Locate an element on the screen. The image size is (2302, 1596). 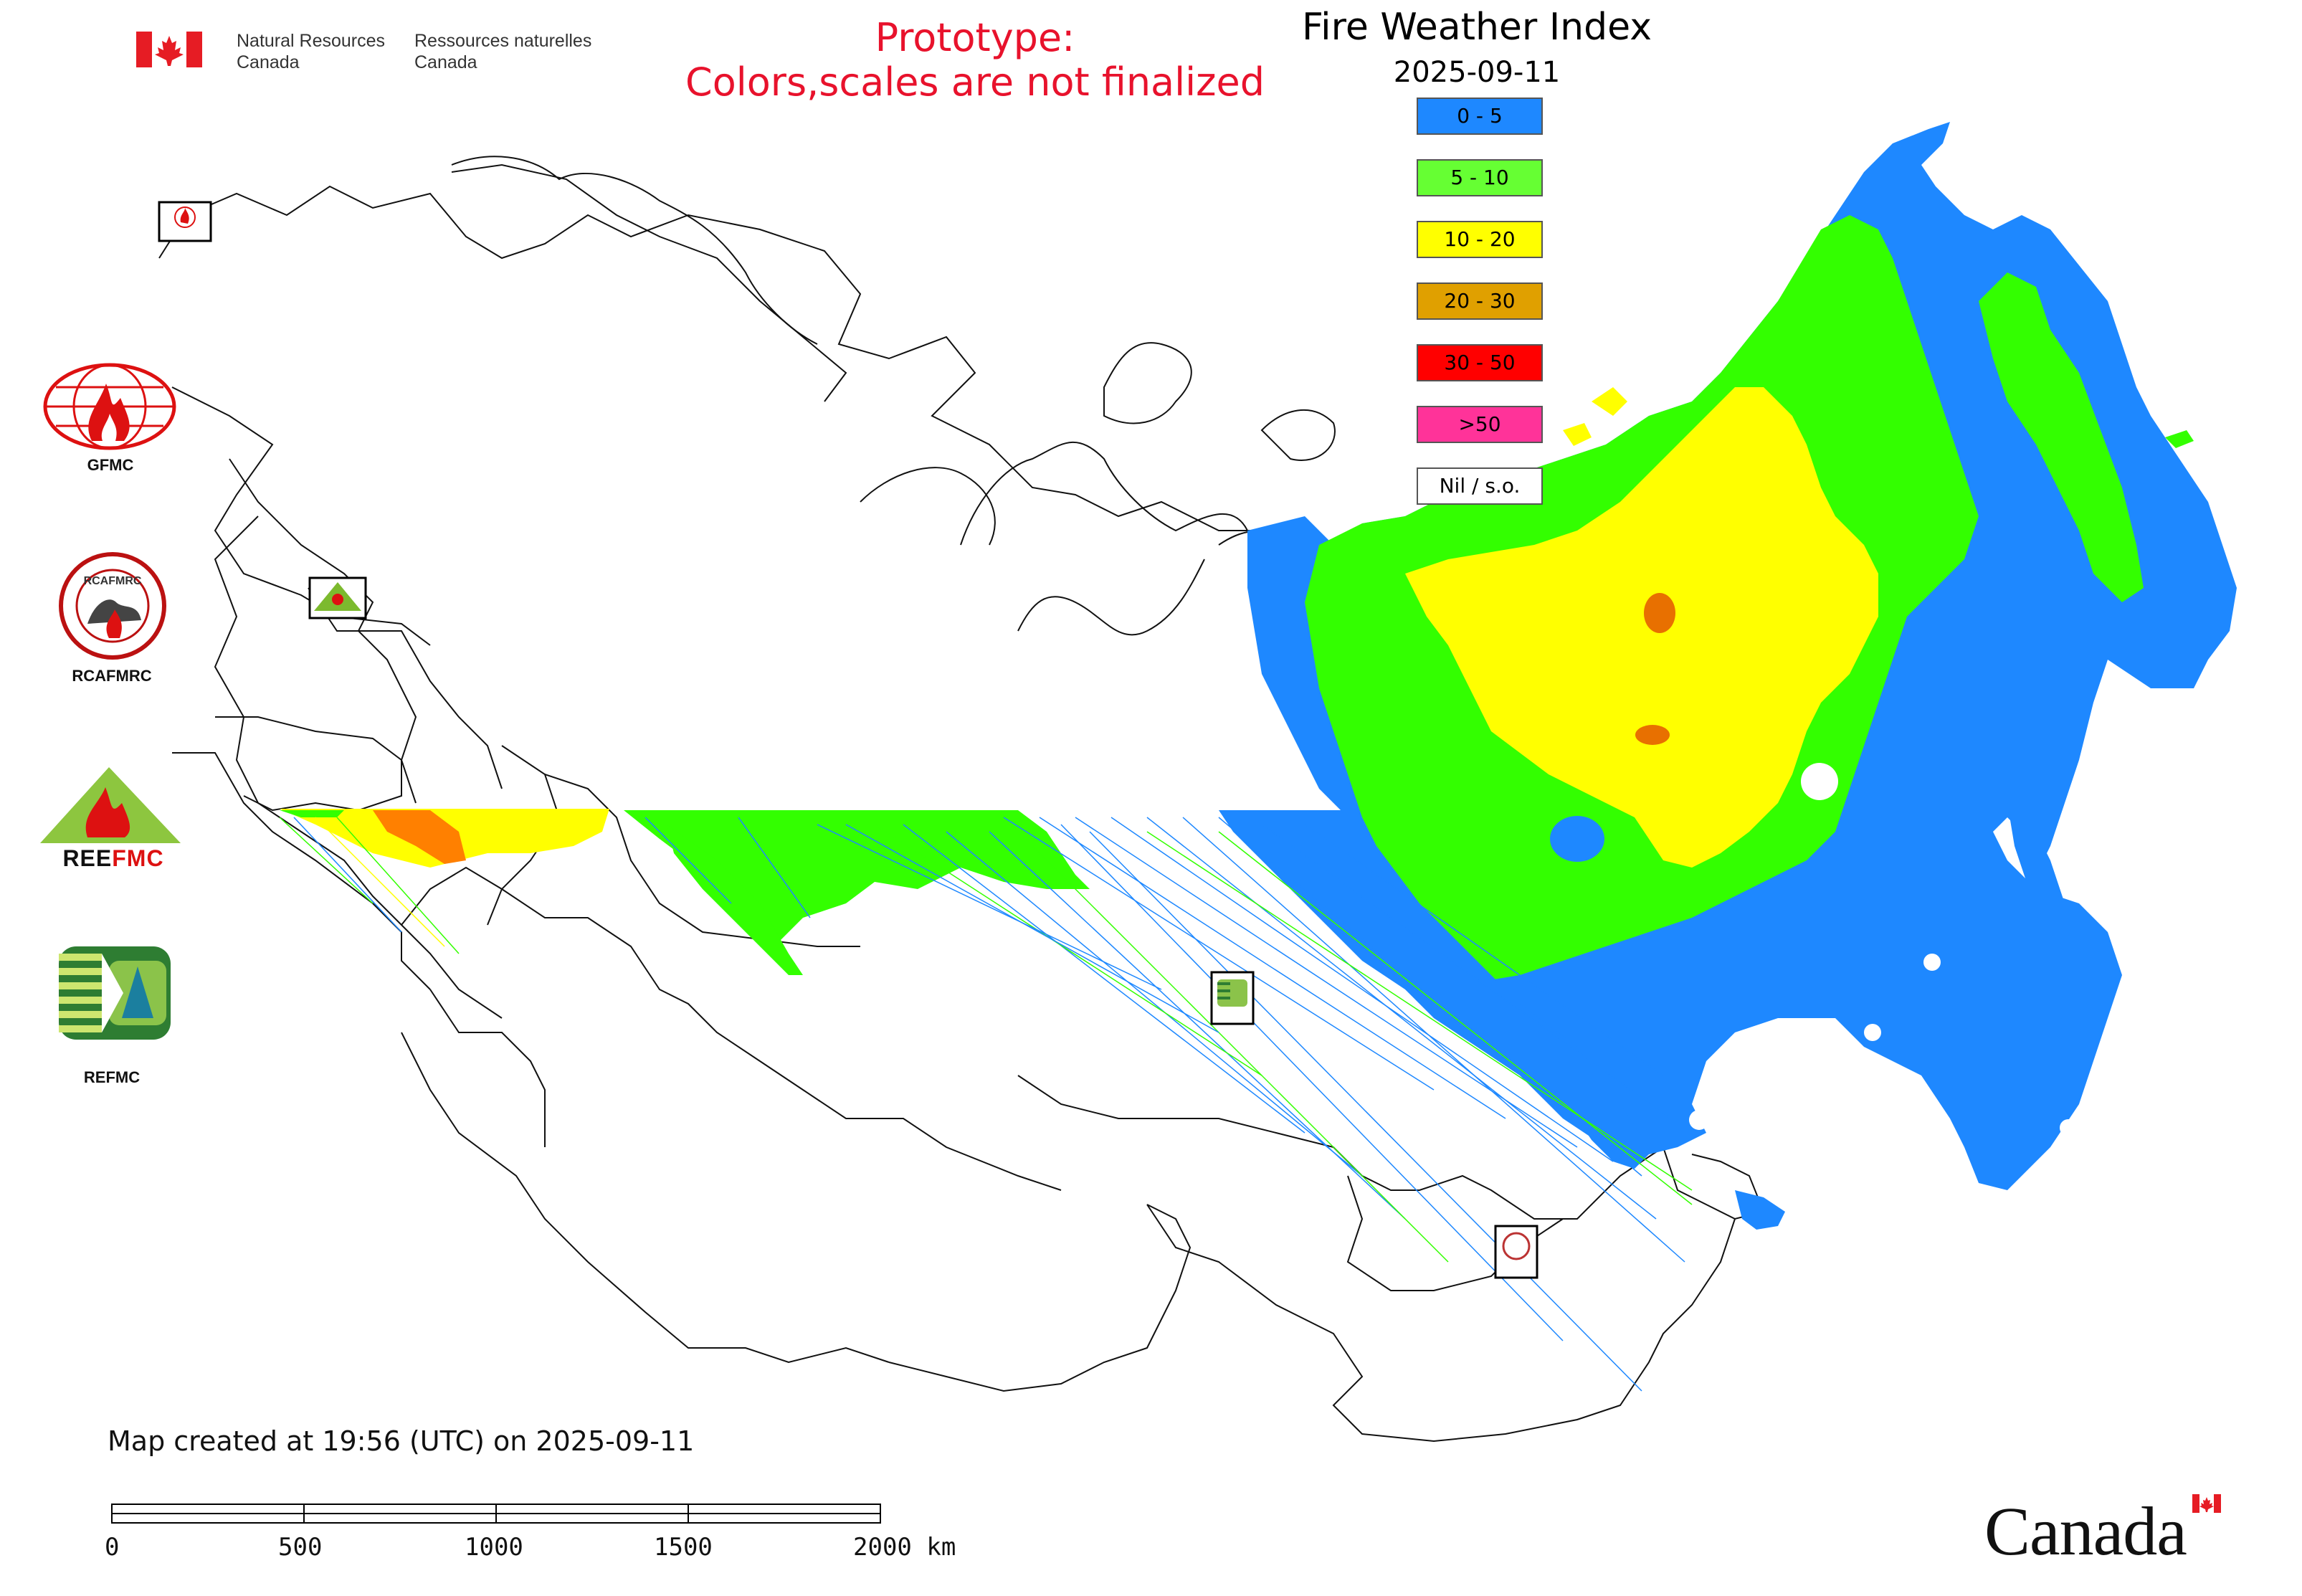
fwi-lake-blue is located at coordinates (1577, 839).